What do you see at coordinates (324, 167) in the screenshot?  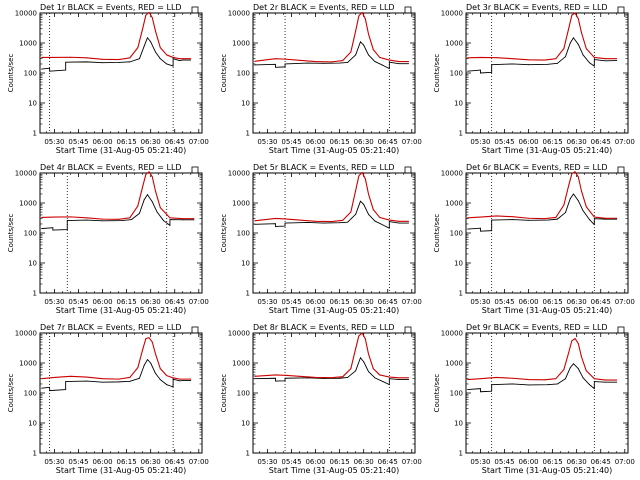 I see `chart-title: Det 5r BLACK = Events, RED = LLD` at bounding box center [324, 167].